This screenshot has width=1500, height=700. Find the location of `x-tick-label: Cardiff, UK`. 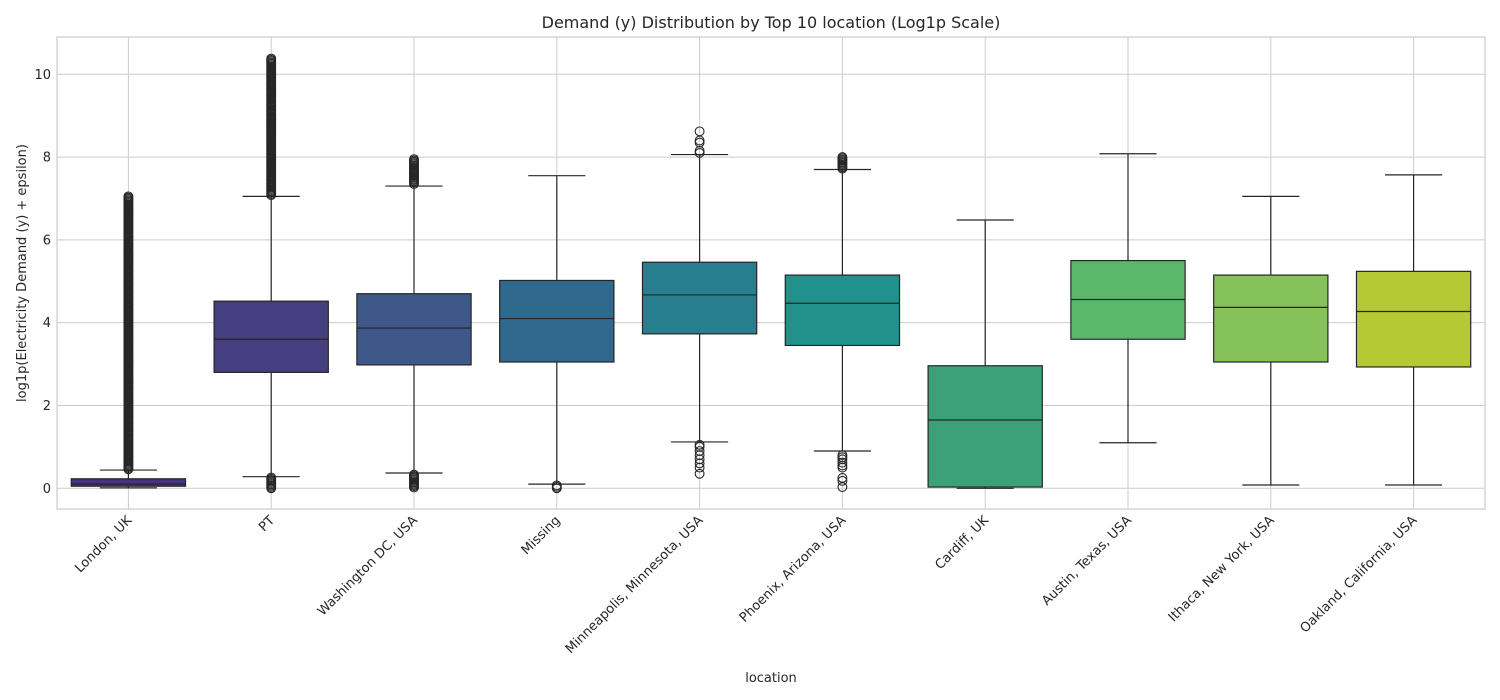

x-tick-label: Cardiff, UK is located at coordinates (962, 543).